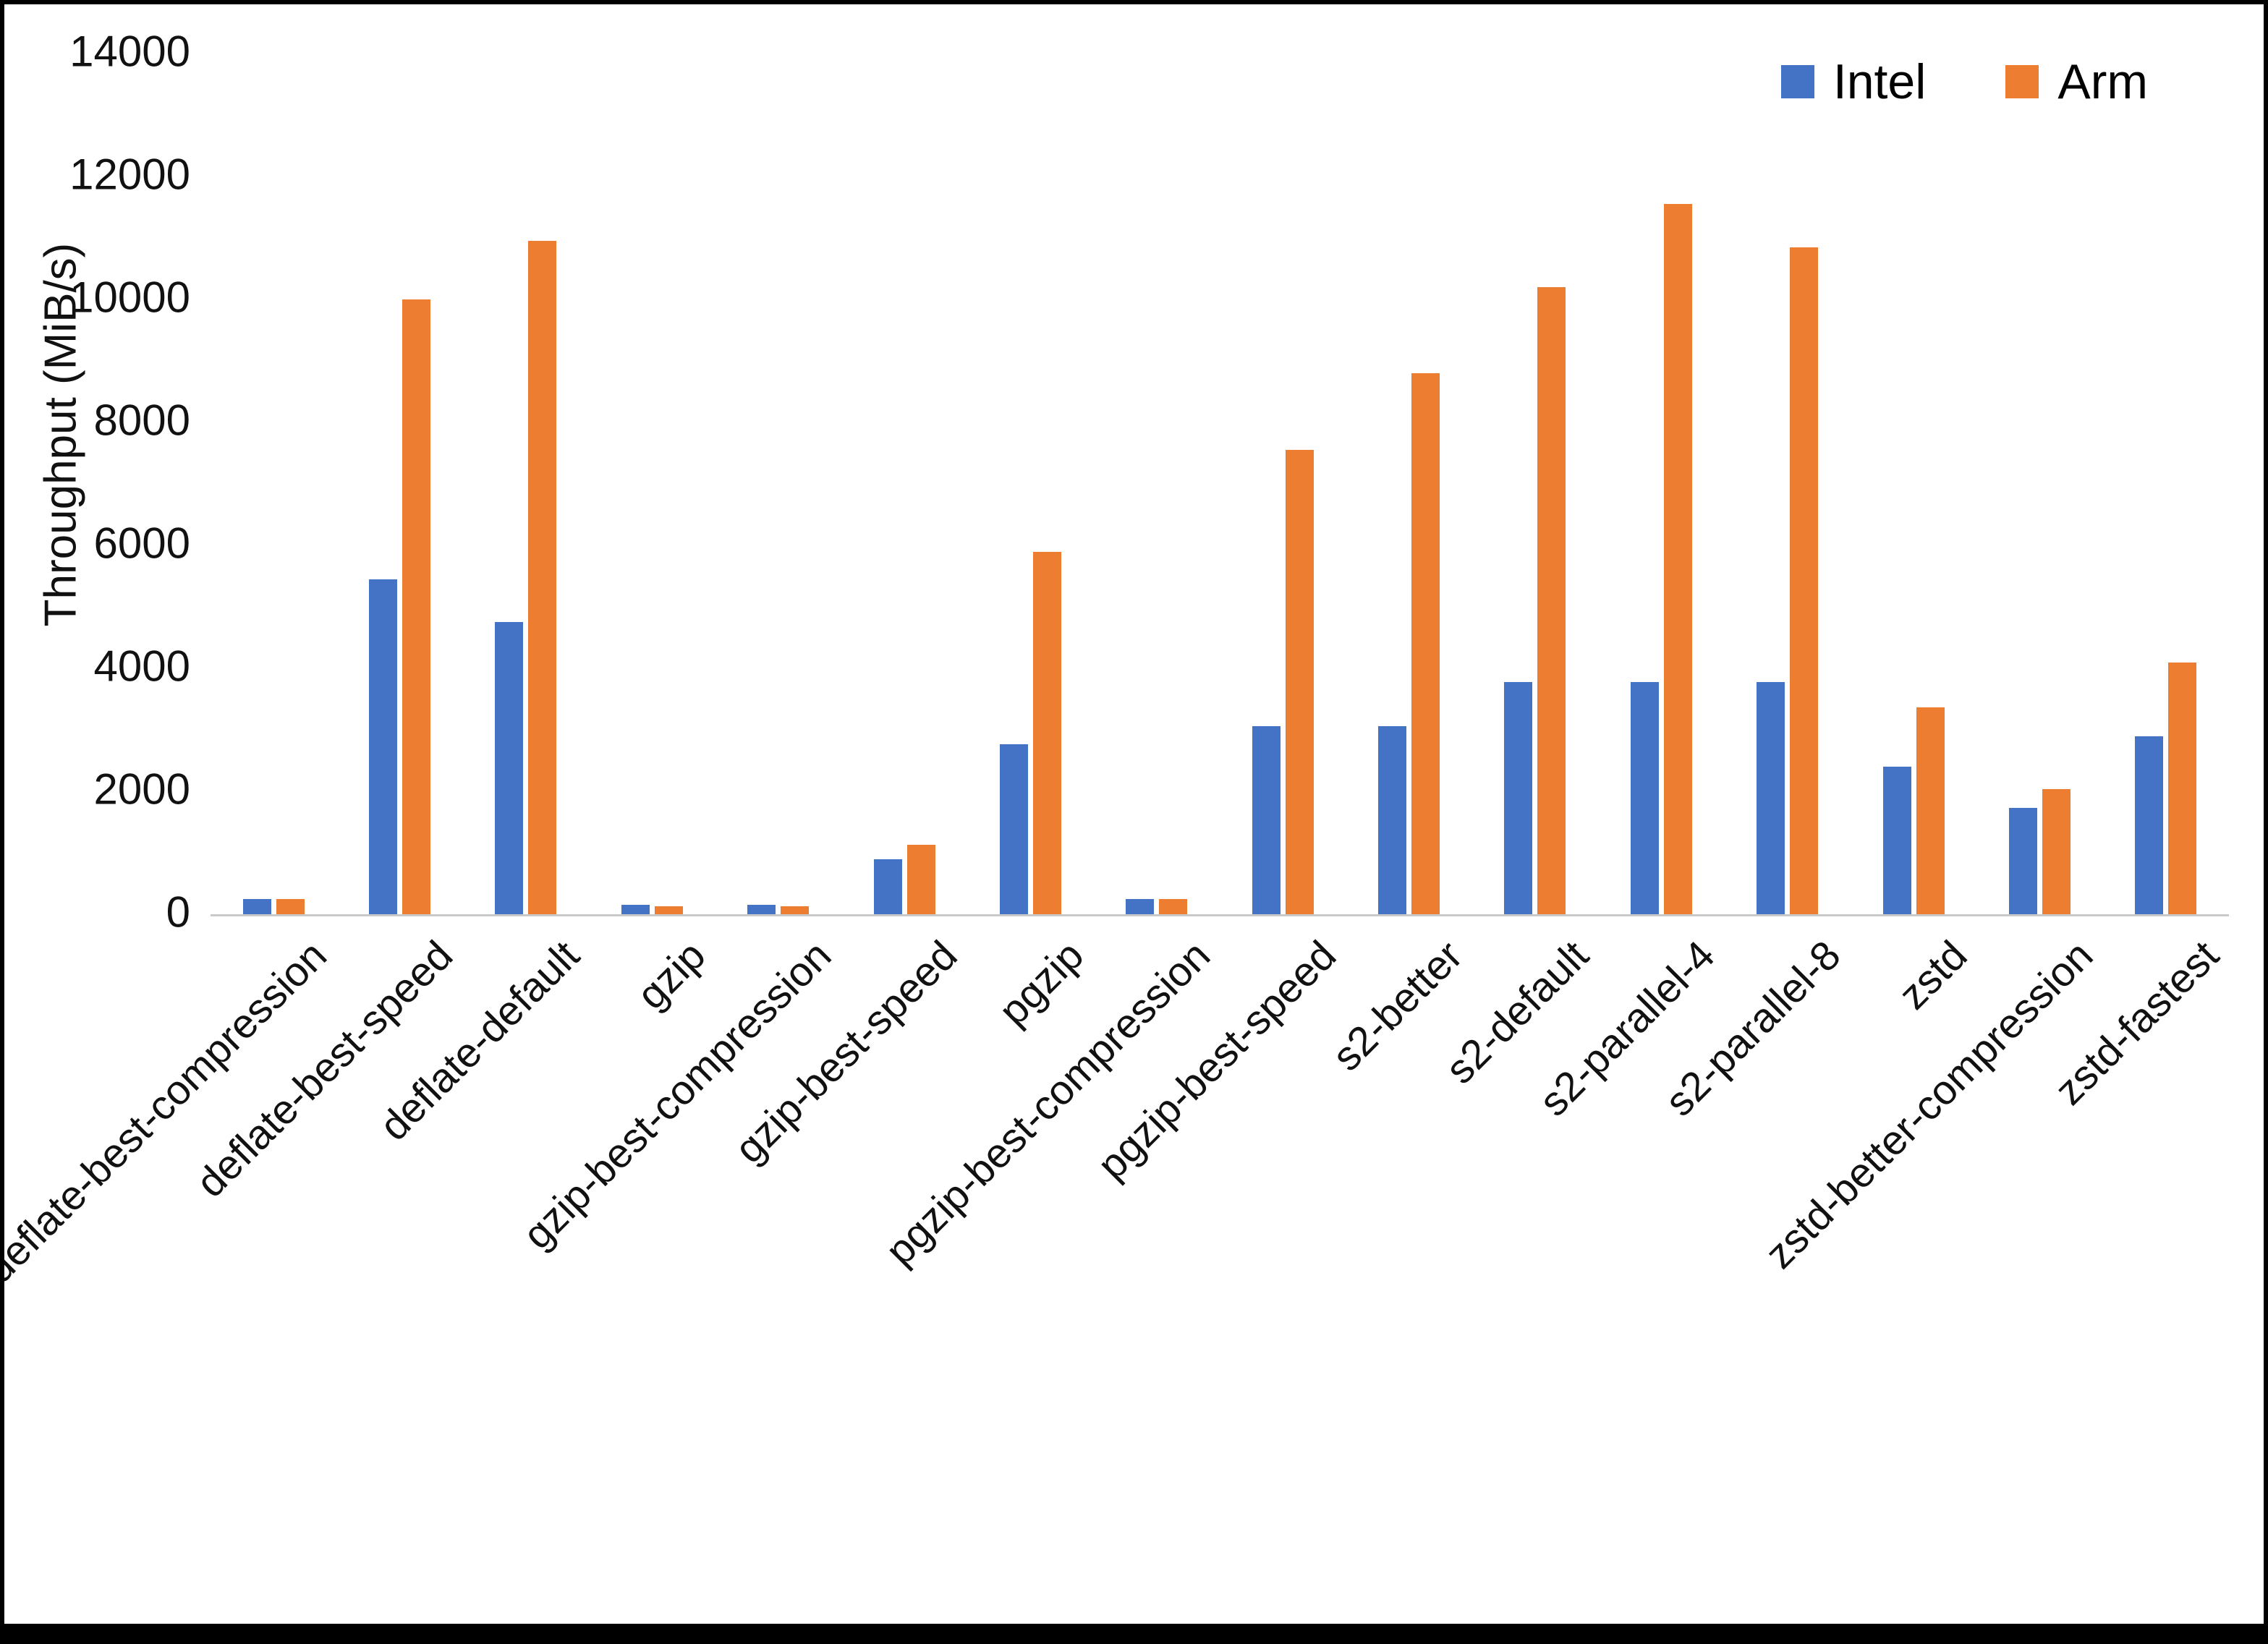  I want to click on legend-item-arm: Arm, so click(2076, 82).